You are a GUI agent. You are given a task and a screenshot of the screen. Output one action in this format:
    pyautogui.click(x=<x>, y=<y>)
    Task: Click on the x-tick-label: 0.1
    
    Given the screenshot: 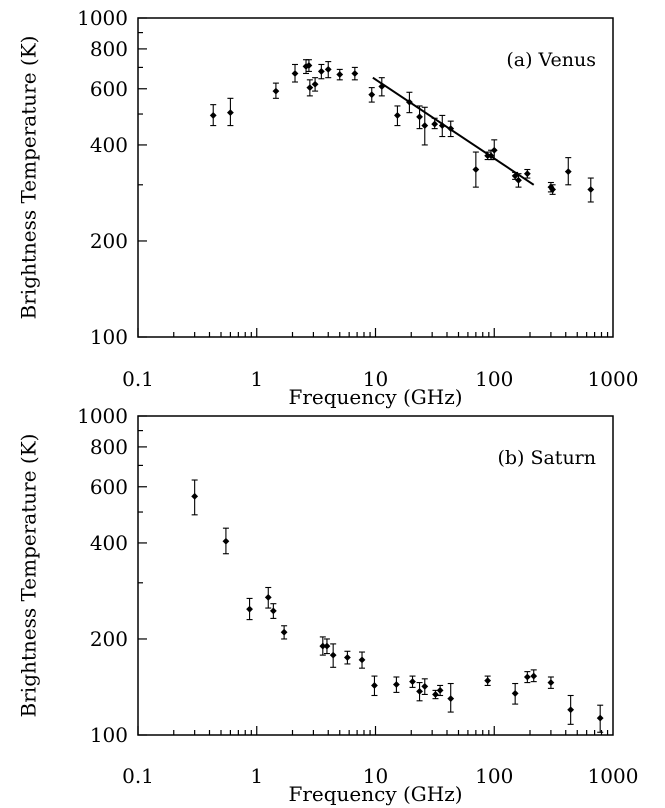 What is the action you would take?
    pyautogui.click(x=138, y=379)
    